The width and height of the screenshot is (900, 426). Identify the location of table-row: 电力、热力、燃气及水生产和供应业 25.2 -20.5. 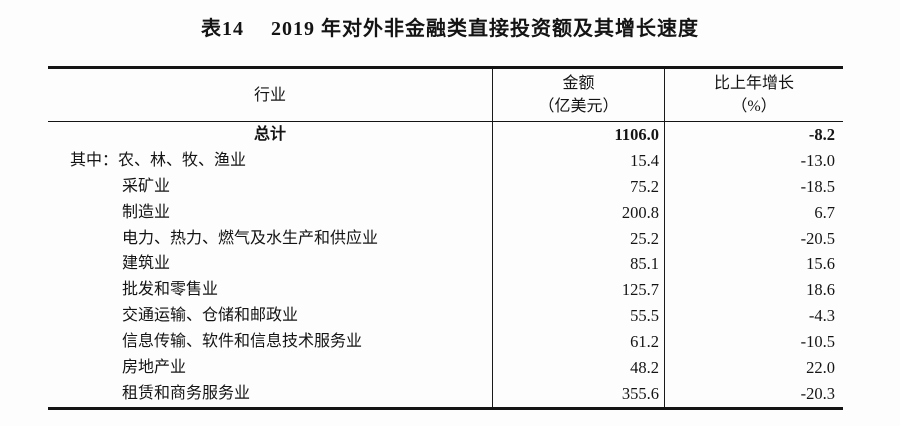
(445, 238).